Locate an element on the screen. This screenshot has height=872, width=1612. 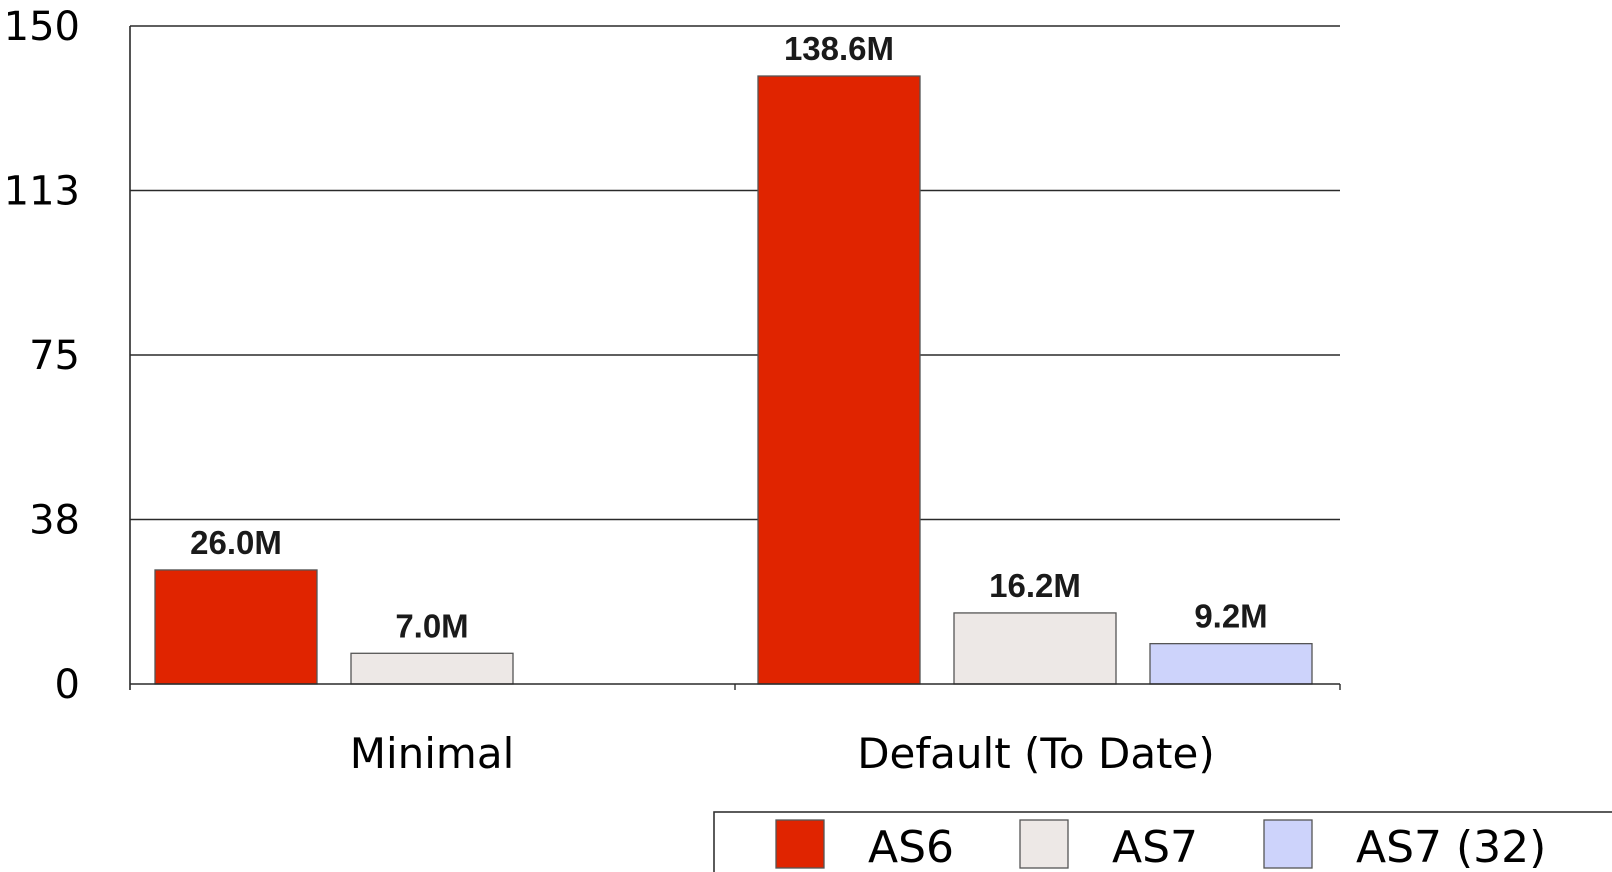
y-tick-label: 38 is located at coordinates (54, 521).